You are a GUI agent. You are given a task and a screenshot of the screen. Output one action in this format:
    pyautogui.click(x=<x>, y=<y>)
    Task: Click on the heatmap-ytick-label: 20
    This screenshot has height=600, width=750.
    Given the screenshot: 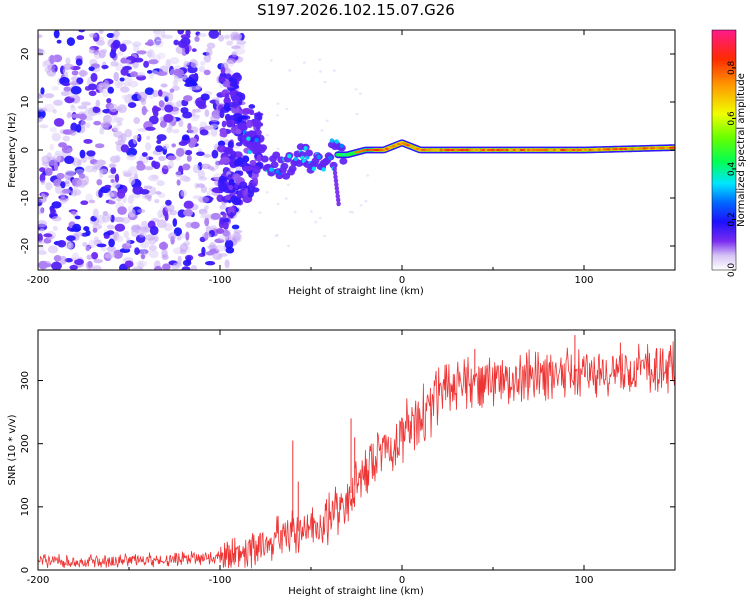 What is the action you would take?
    pyautogui.click(x=25, y=54)
    